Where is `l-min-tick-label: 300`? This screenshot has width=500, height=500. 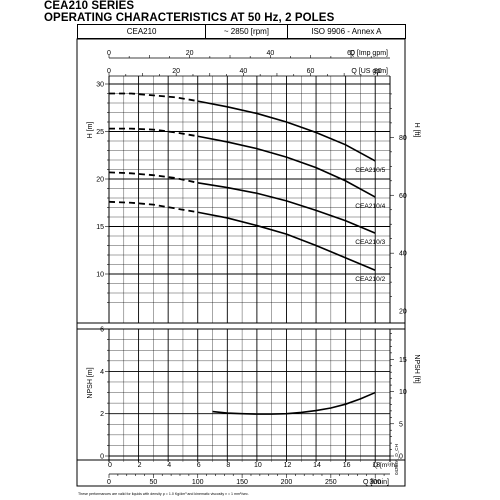 l-min-tick-label: 300 is located at coordinates (375, 482).